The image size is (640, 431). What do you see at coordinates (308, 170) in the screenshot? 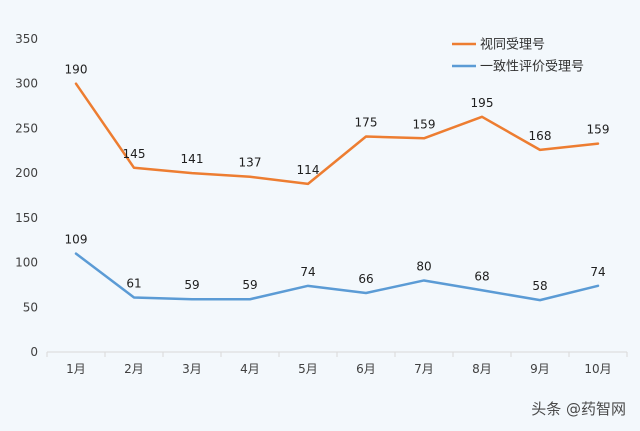
I see `data-label: 114` at bounding box center [308, 170].